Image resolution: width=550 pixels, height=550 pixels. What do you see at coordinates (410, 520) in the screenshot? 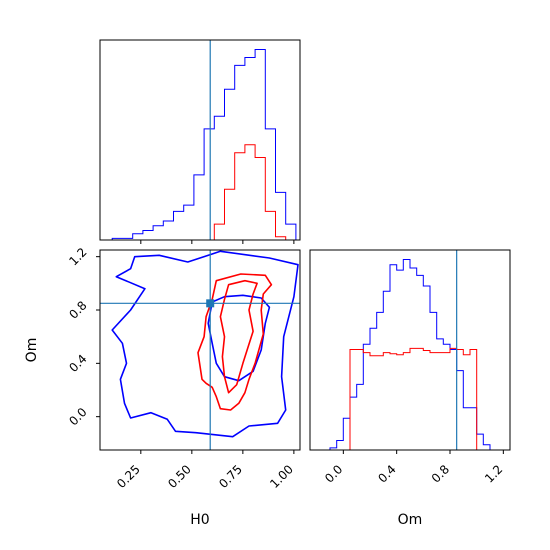
I see `x-axis-label-om: Om` at bounding box center [410, 520].